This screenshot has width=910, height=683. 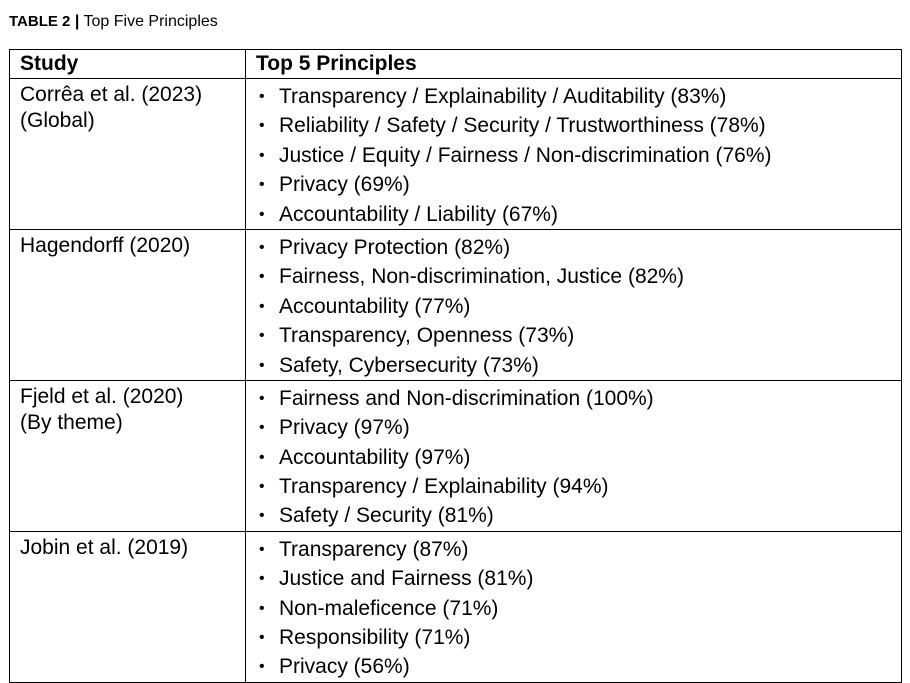 I want to click on study-cell: Corrêa et al. (2023) (Global), so click(x=127, y=154).